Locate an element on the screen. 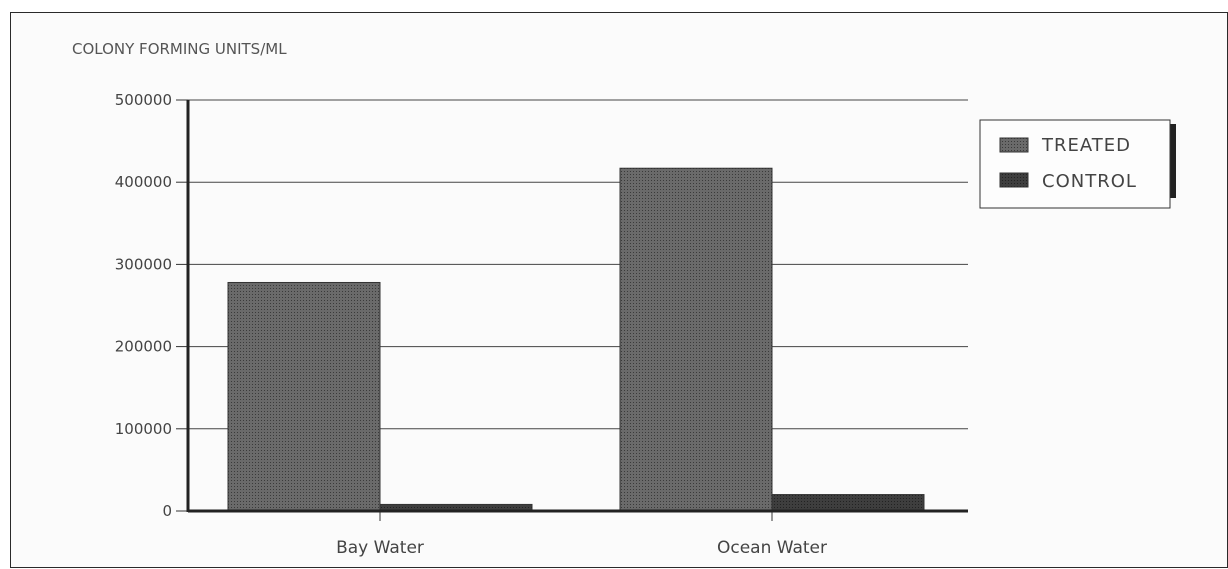 This screenshot has height=569, width=1228. y-tick-label: 300000 is located at coordinates (143, 264).